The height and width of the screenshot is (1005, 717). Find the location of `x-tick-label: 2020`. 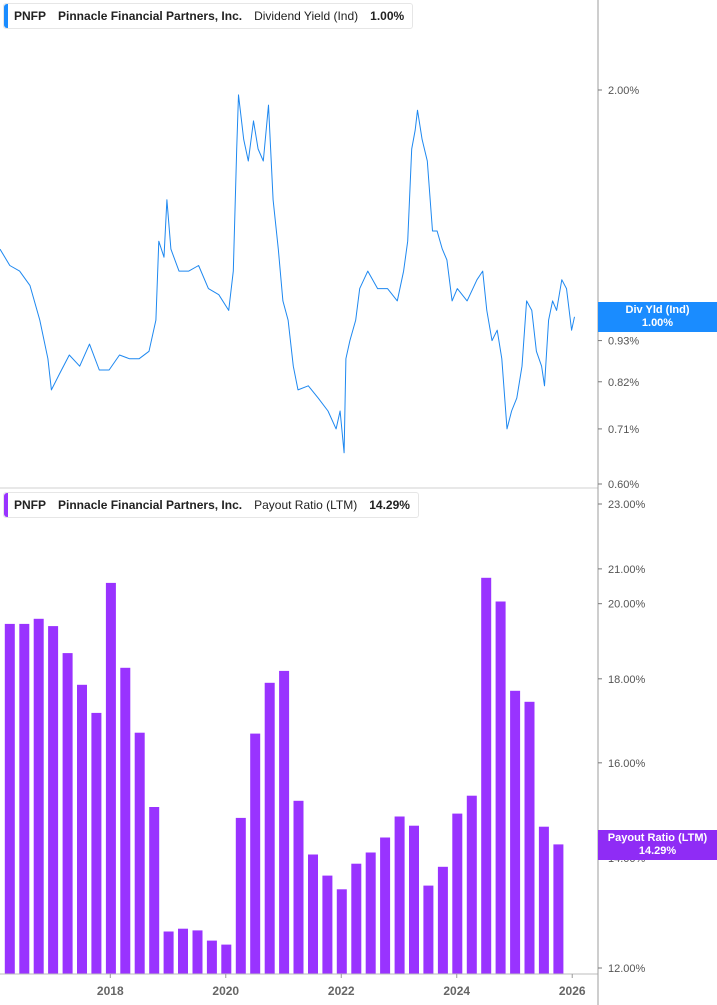

x-tick-label: 2020 is located at coordinates (225, 991).